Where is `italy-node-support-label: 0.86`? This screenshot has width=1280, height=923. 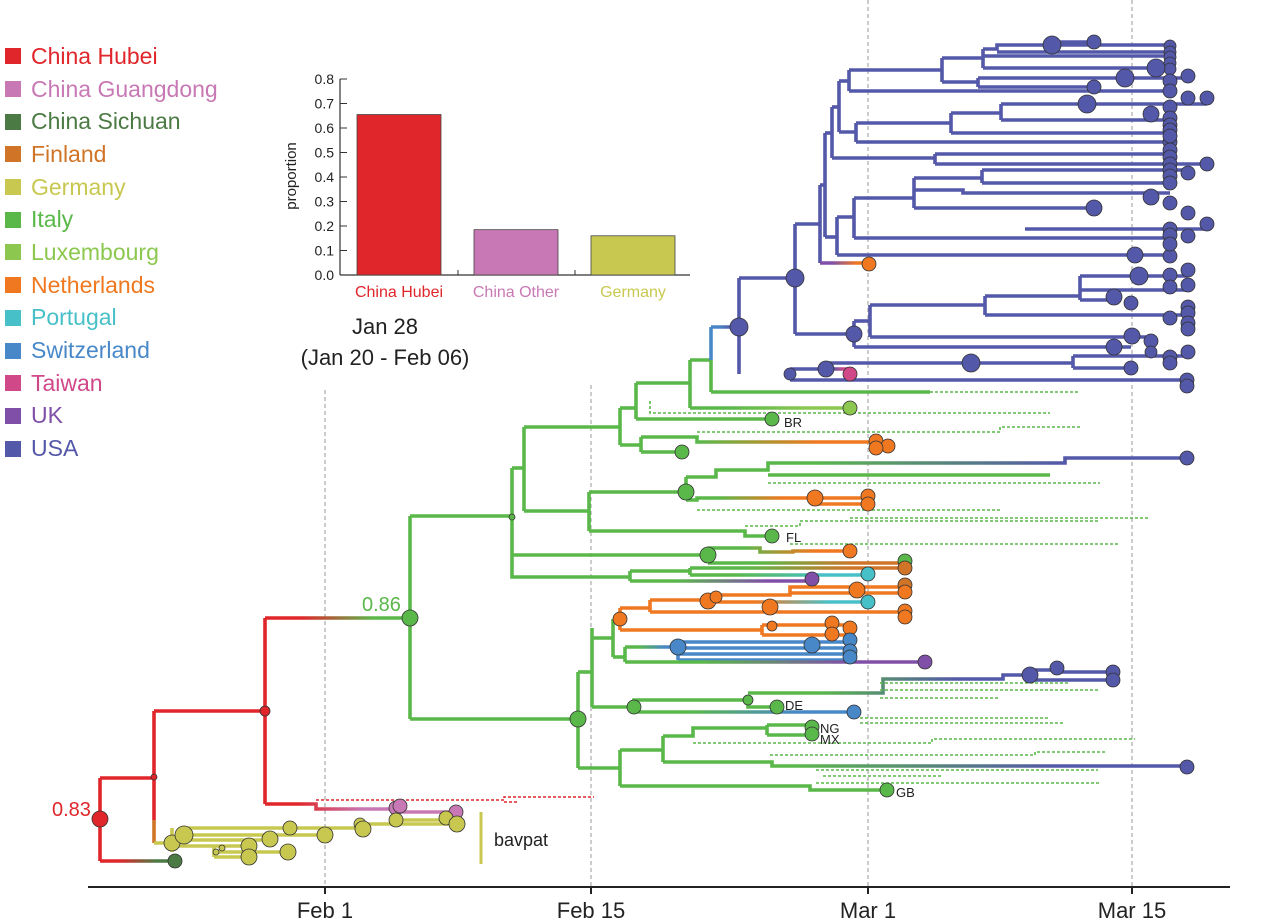 italy-node-support-label: 0.86 is located at coordinates (381, 605).